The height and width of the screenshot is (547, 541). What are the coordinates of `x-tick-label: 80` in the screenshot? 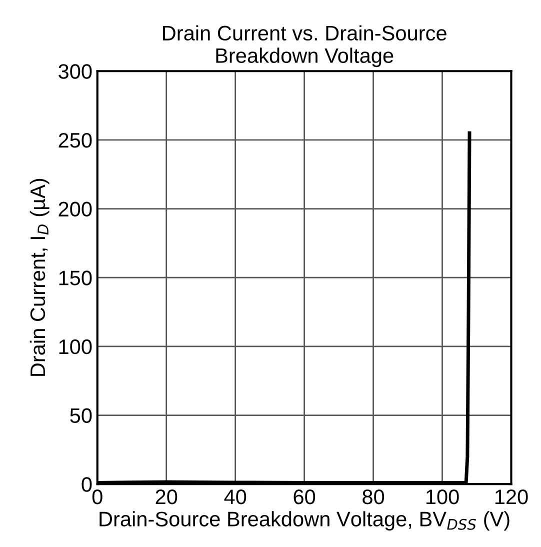 It's located at (373, 497).